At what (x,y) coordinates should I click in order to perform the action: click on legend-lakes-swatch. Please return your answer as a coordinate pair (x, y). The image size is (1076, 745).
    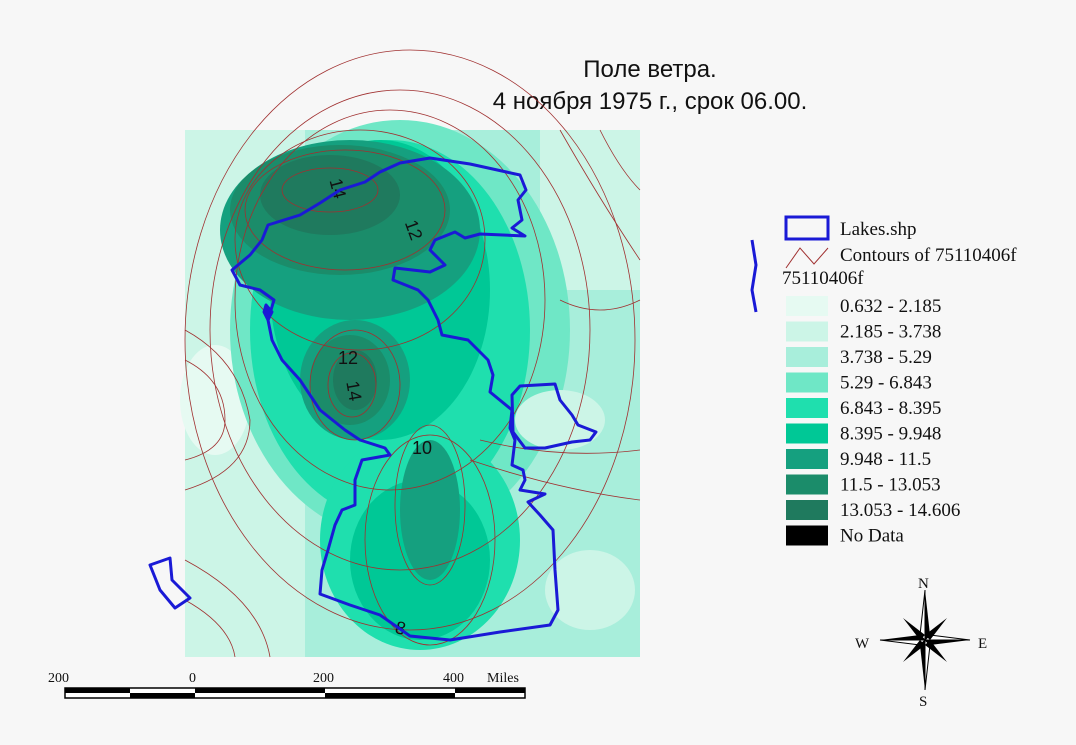
    Looking at the image, I should click on (807, 228).